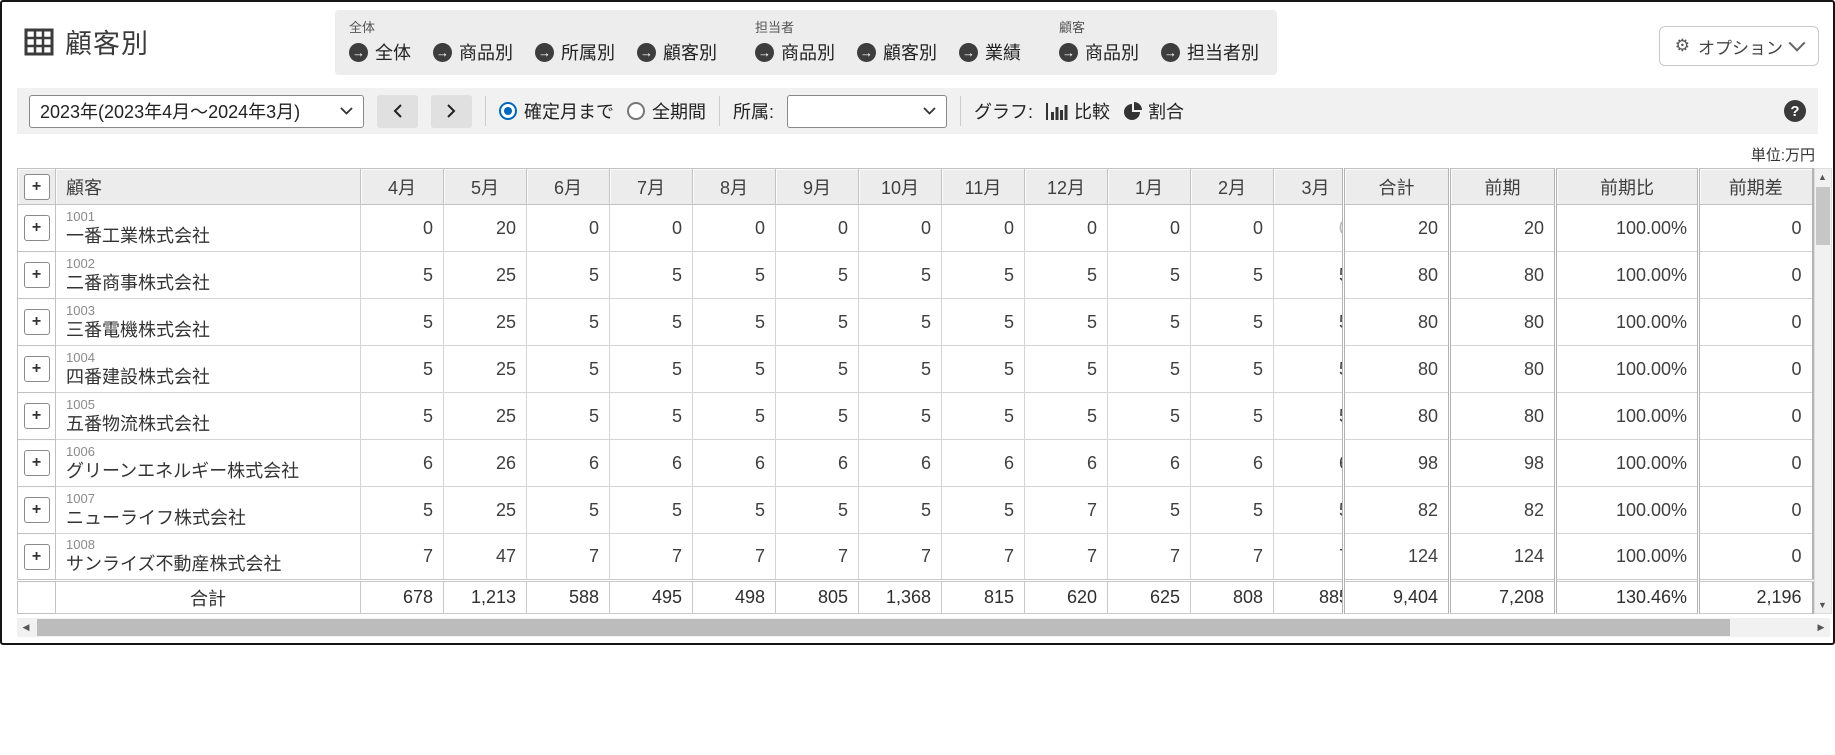 The image size is (1835, 755). Describe the element at coordinates (80, 310) in the screenshot. I see `customer-code: 1003` at that location.